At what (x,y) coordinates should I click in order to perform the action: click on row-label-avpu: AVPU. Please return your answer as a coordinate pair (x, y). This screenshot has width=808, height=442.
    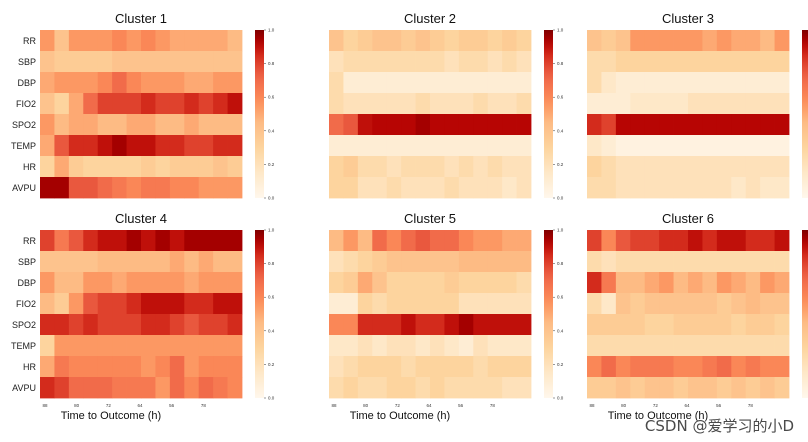
    Looking at the image, I should click on (24, 388).